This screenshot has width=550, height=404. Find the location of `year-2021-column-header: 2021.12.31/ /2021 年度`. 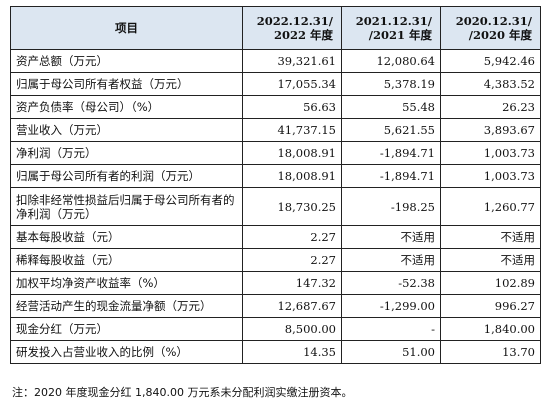

year-2021-column-header: 2021.12.31/ /2021 年度 is located at coordinates (391, 28).